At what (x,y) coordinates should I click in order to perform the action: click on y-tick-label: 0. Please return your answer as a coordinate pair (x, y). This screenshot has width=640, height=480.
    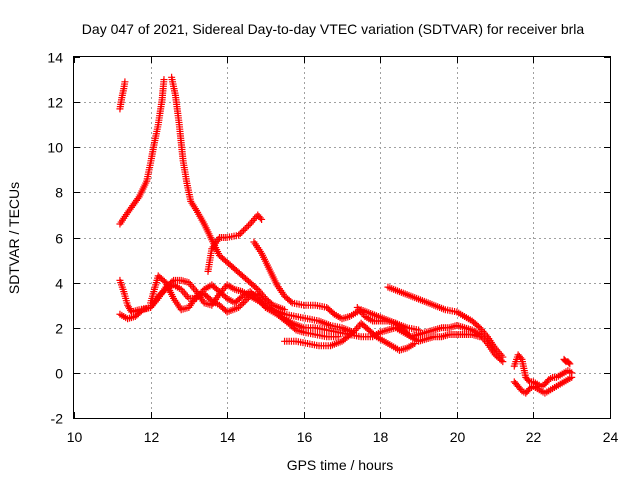
    Looking at the image, I should click on (59, 374).